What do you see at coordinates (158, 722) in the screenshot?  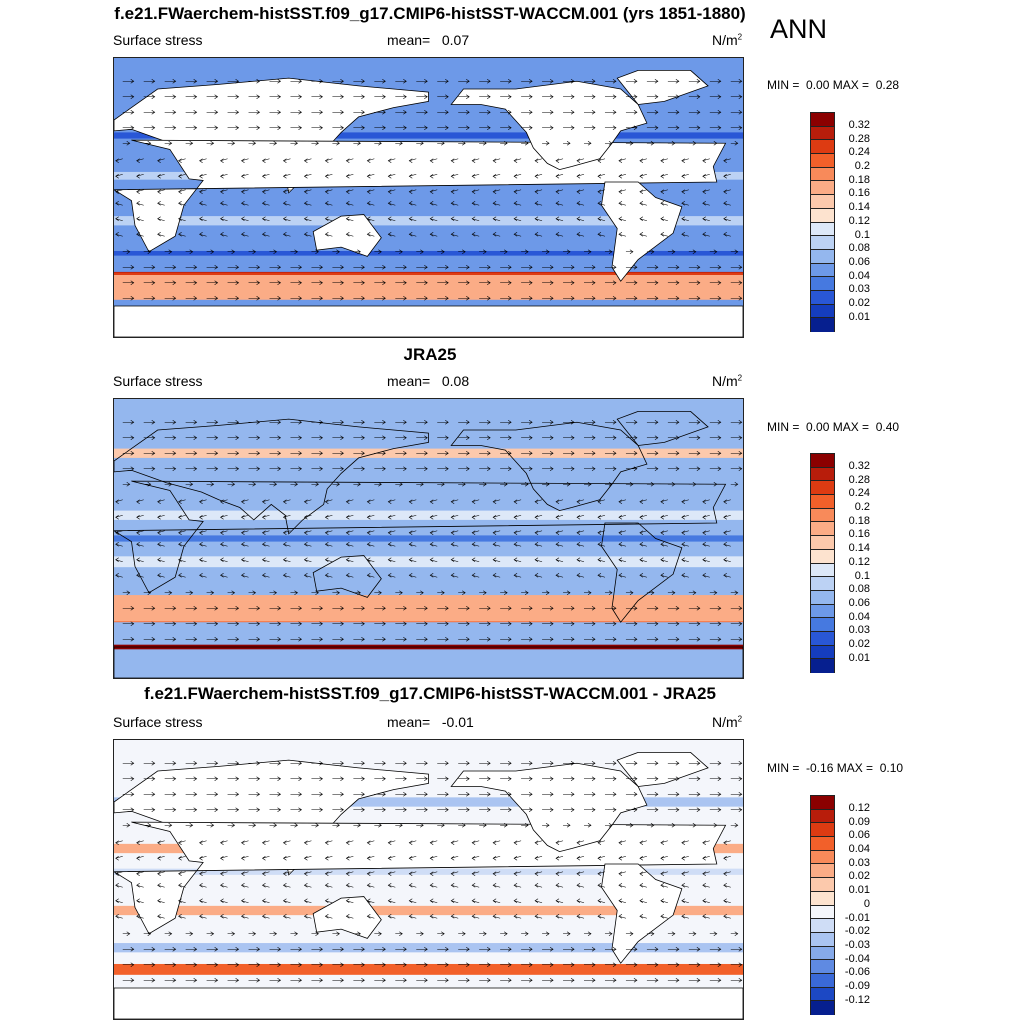 I see `panel-3-variable-label: Surface stress` at bounding box center [158, 722].